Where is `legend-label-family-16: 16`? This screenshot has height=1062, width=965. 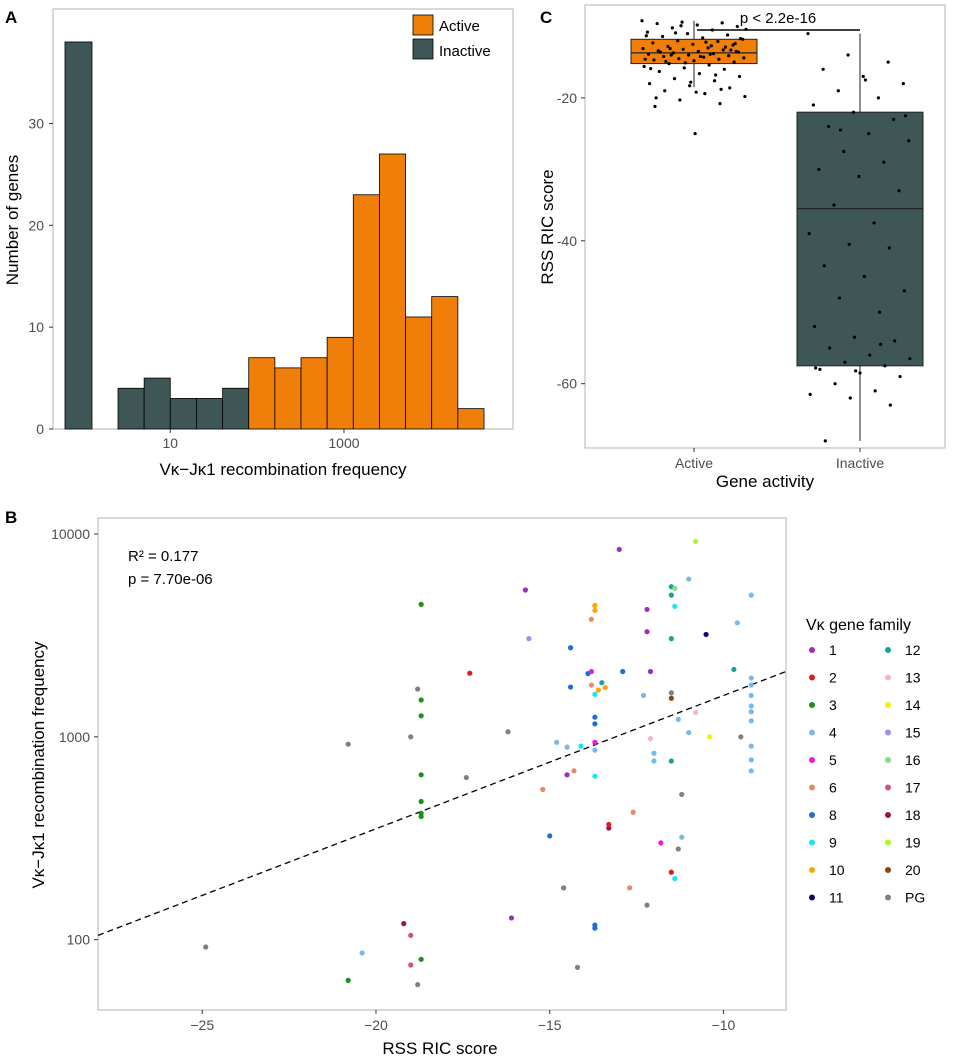
legend-label-family-16: 16 is located at coordinates (913, 760).